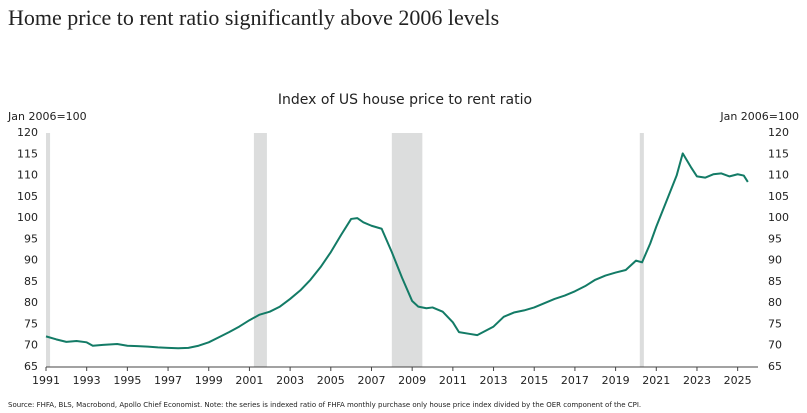 This screenshot has height=413, width=807. I want to click on x-tick-label: 1991, so click(46, 380).